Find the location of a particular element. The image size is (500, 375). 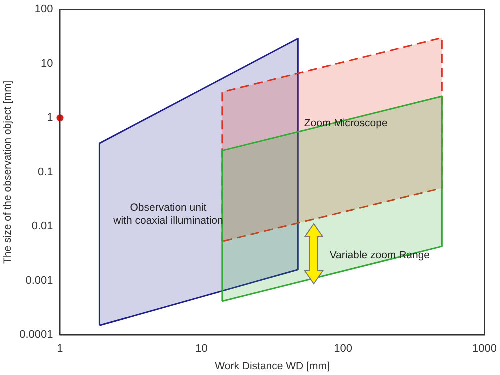

y-tick-label: 0.001 is located at coordinates (40, 280).